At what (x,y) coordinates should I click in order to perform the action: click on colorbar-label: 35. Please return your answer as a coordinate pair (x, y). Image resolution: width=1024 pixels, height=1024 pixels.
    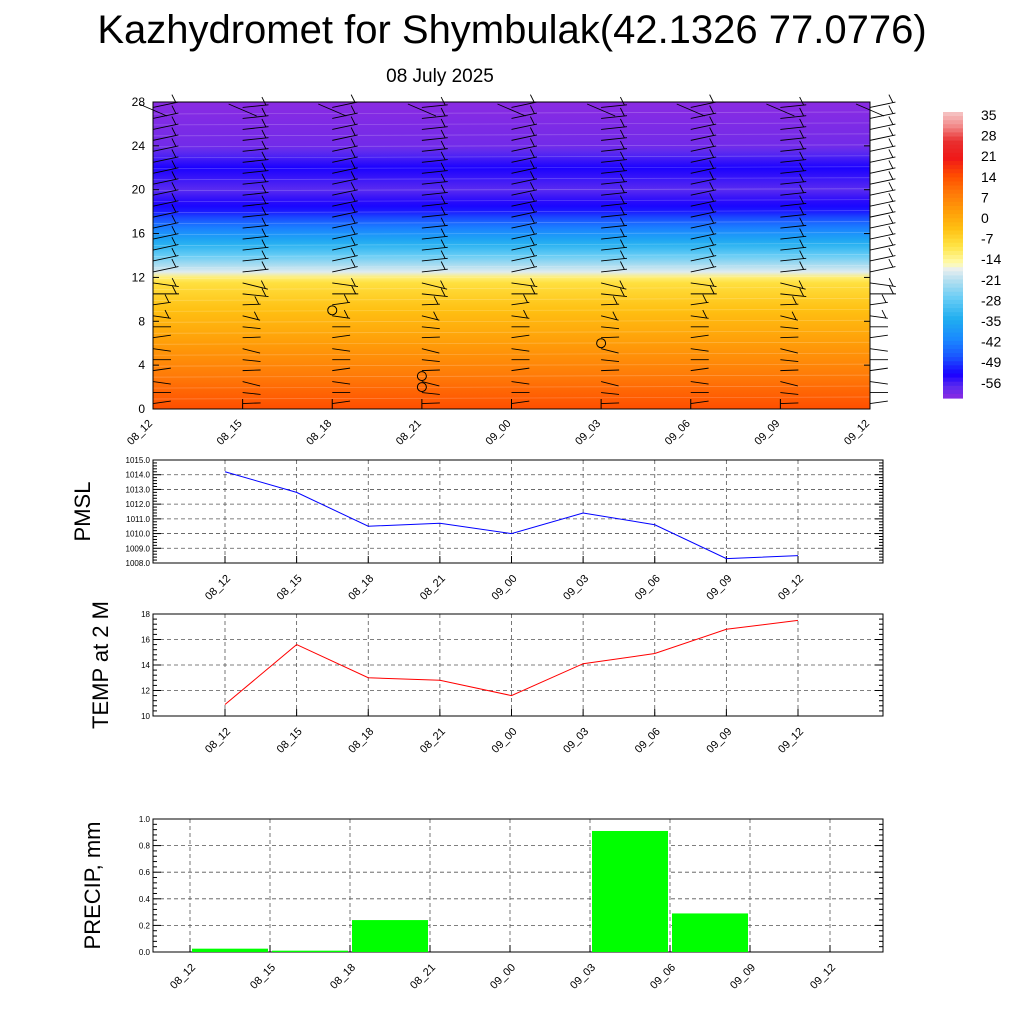
    Looking at the image, I should click on (989, 115).